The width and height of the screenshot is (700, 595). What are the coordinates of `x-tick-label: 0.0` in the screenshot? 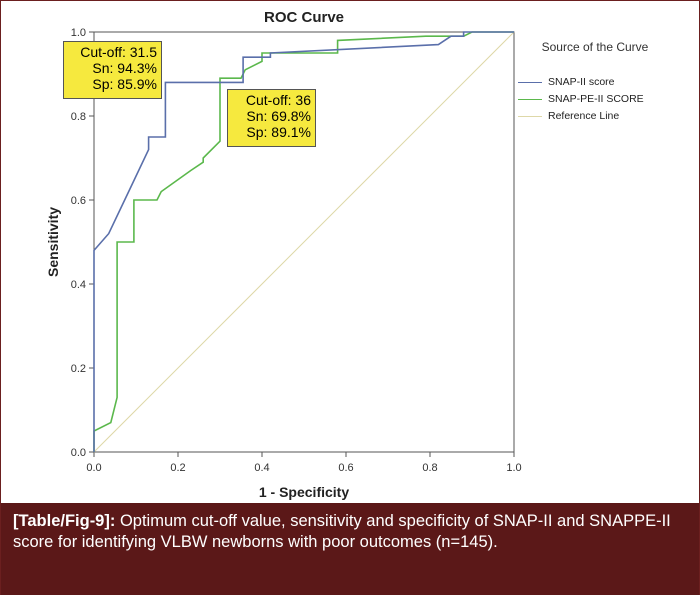 It's located at (93, 468).